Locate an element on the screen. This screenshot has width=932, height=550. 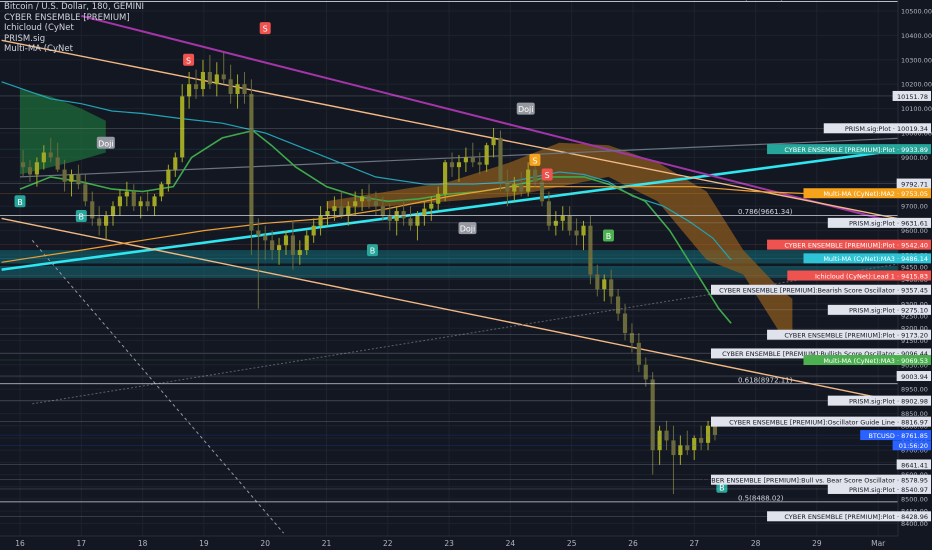
price-label-text: PRISM.sig:Plot · 10019.34 is located at coordinates (886, 129).